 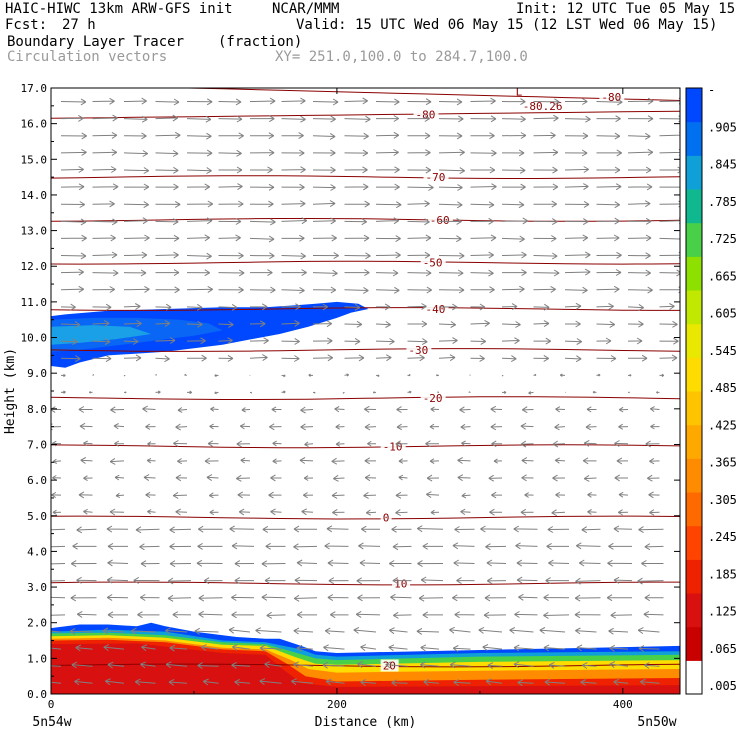 I want to click on x-tick-label: 0, so click(x=51, y=704).